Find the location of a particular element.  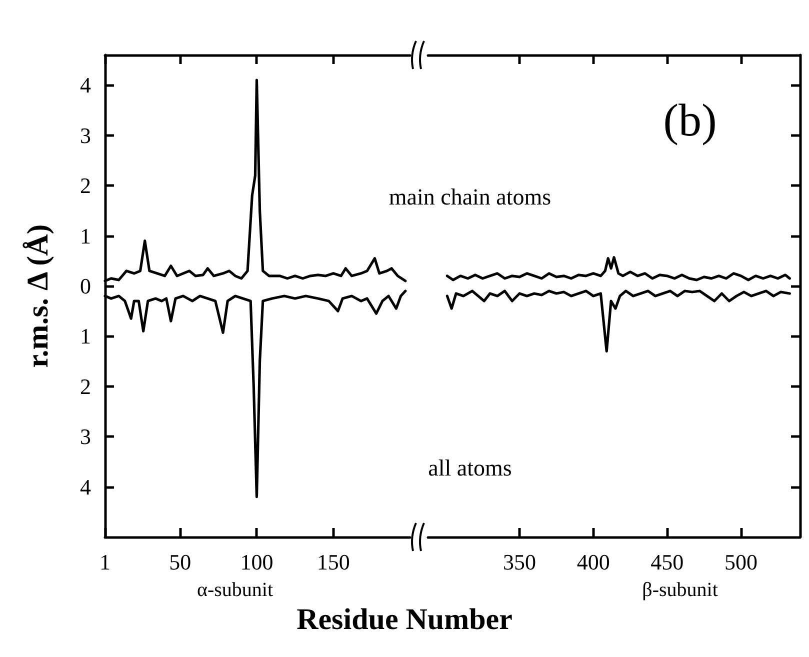

y-axis-title: r.m.s. Δ (Å) is located at coordinates (38, 296).